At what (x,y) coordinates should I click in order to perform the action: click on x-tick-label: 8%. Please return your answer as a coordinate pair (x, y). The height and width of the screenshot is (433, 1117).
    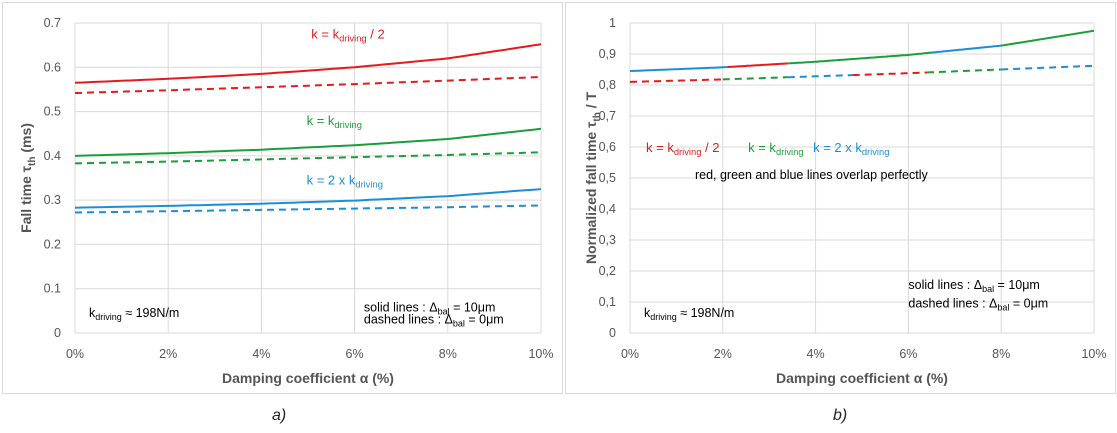
    Looking at the image, I should click on (448, 354).